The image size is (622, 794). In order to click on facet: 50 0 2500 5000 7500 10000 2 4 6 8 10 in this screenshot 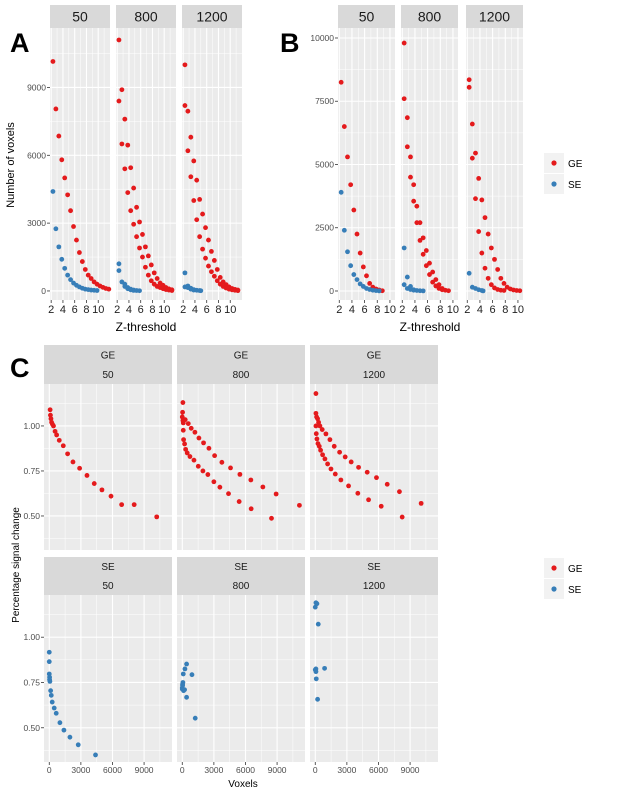, I will do `click(353, 160)`.